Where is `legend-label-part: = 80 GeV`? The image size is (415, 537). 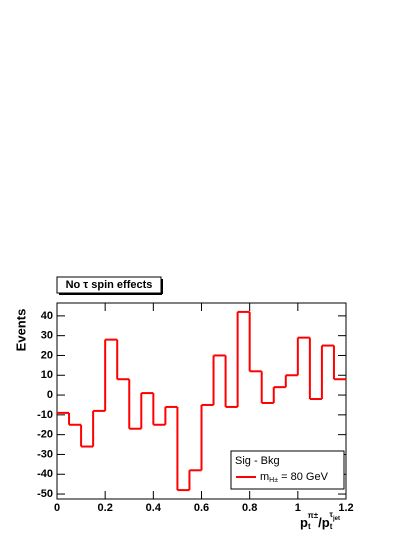 legend-label-part: = 80 GeV is located at coordinates (303, 477).